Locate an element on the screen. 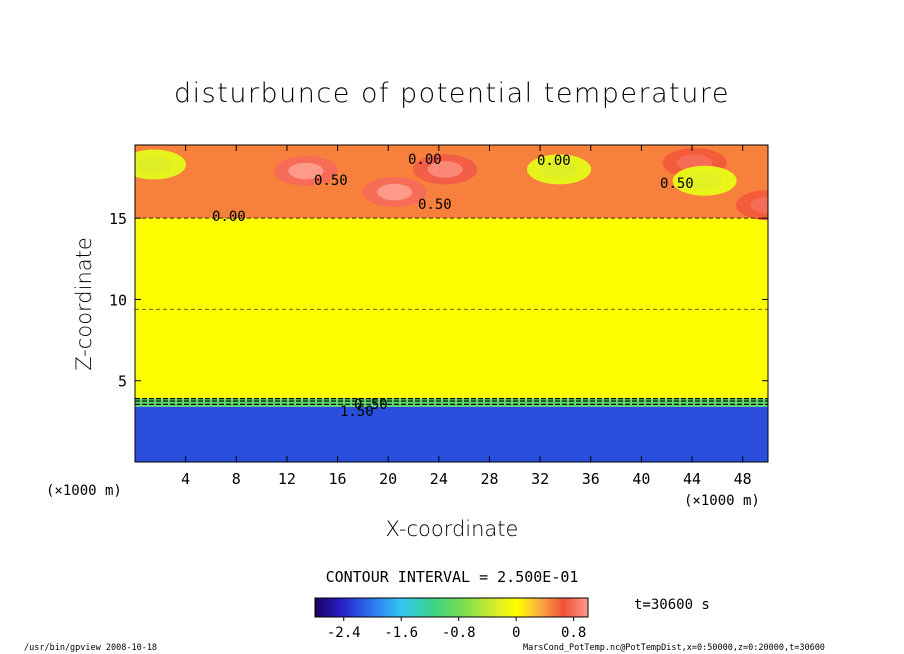  x-tick-label: 16 is located at coordinates (338, 479).